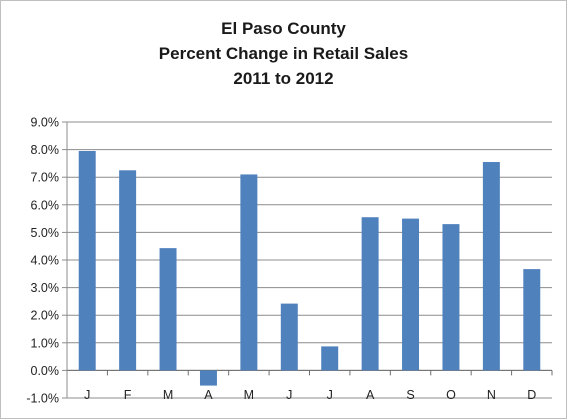 The image size is (567, 419). What do you see at coordinates (45, 316) in the screenshot?
I see `y-tick-label: 2.0%` at bounding box center [45, 316].